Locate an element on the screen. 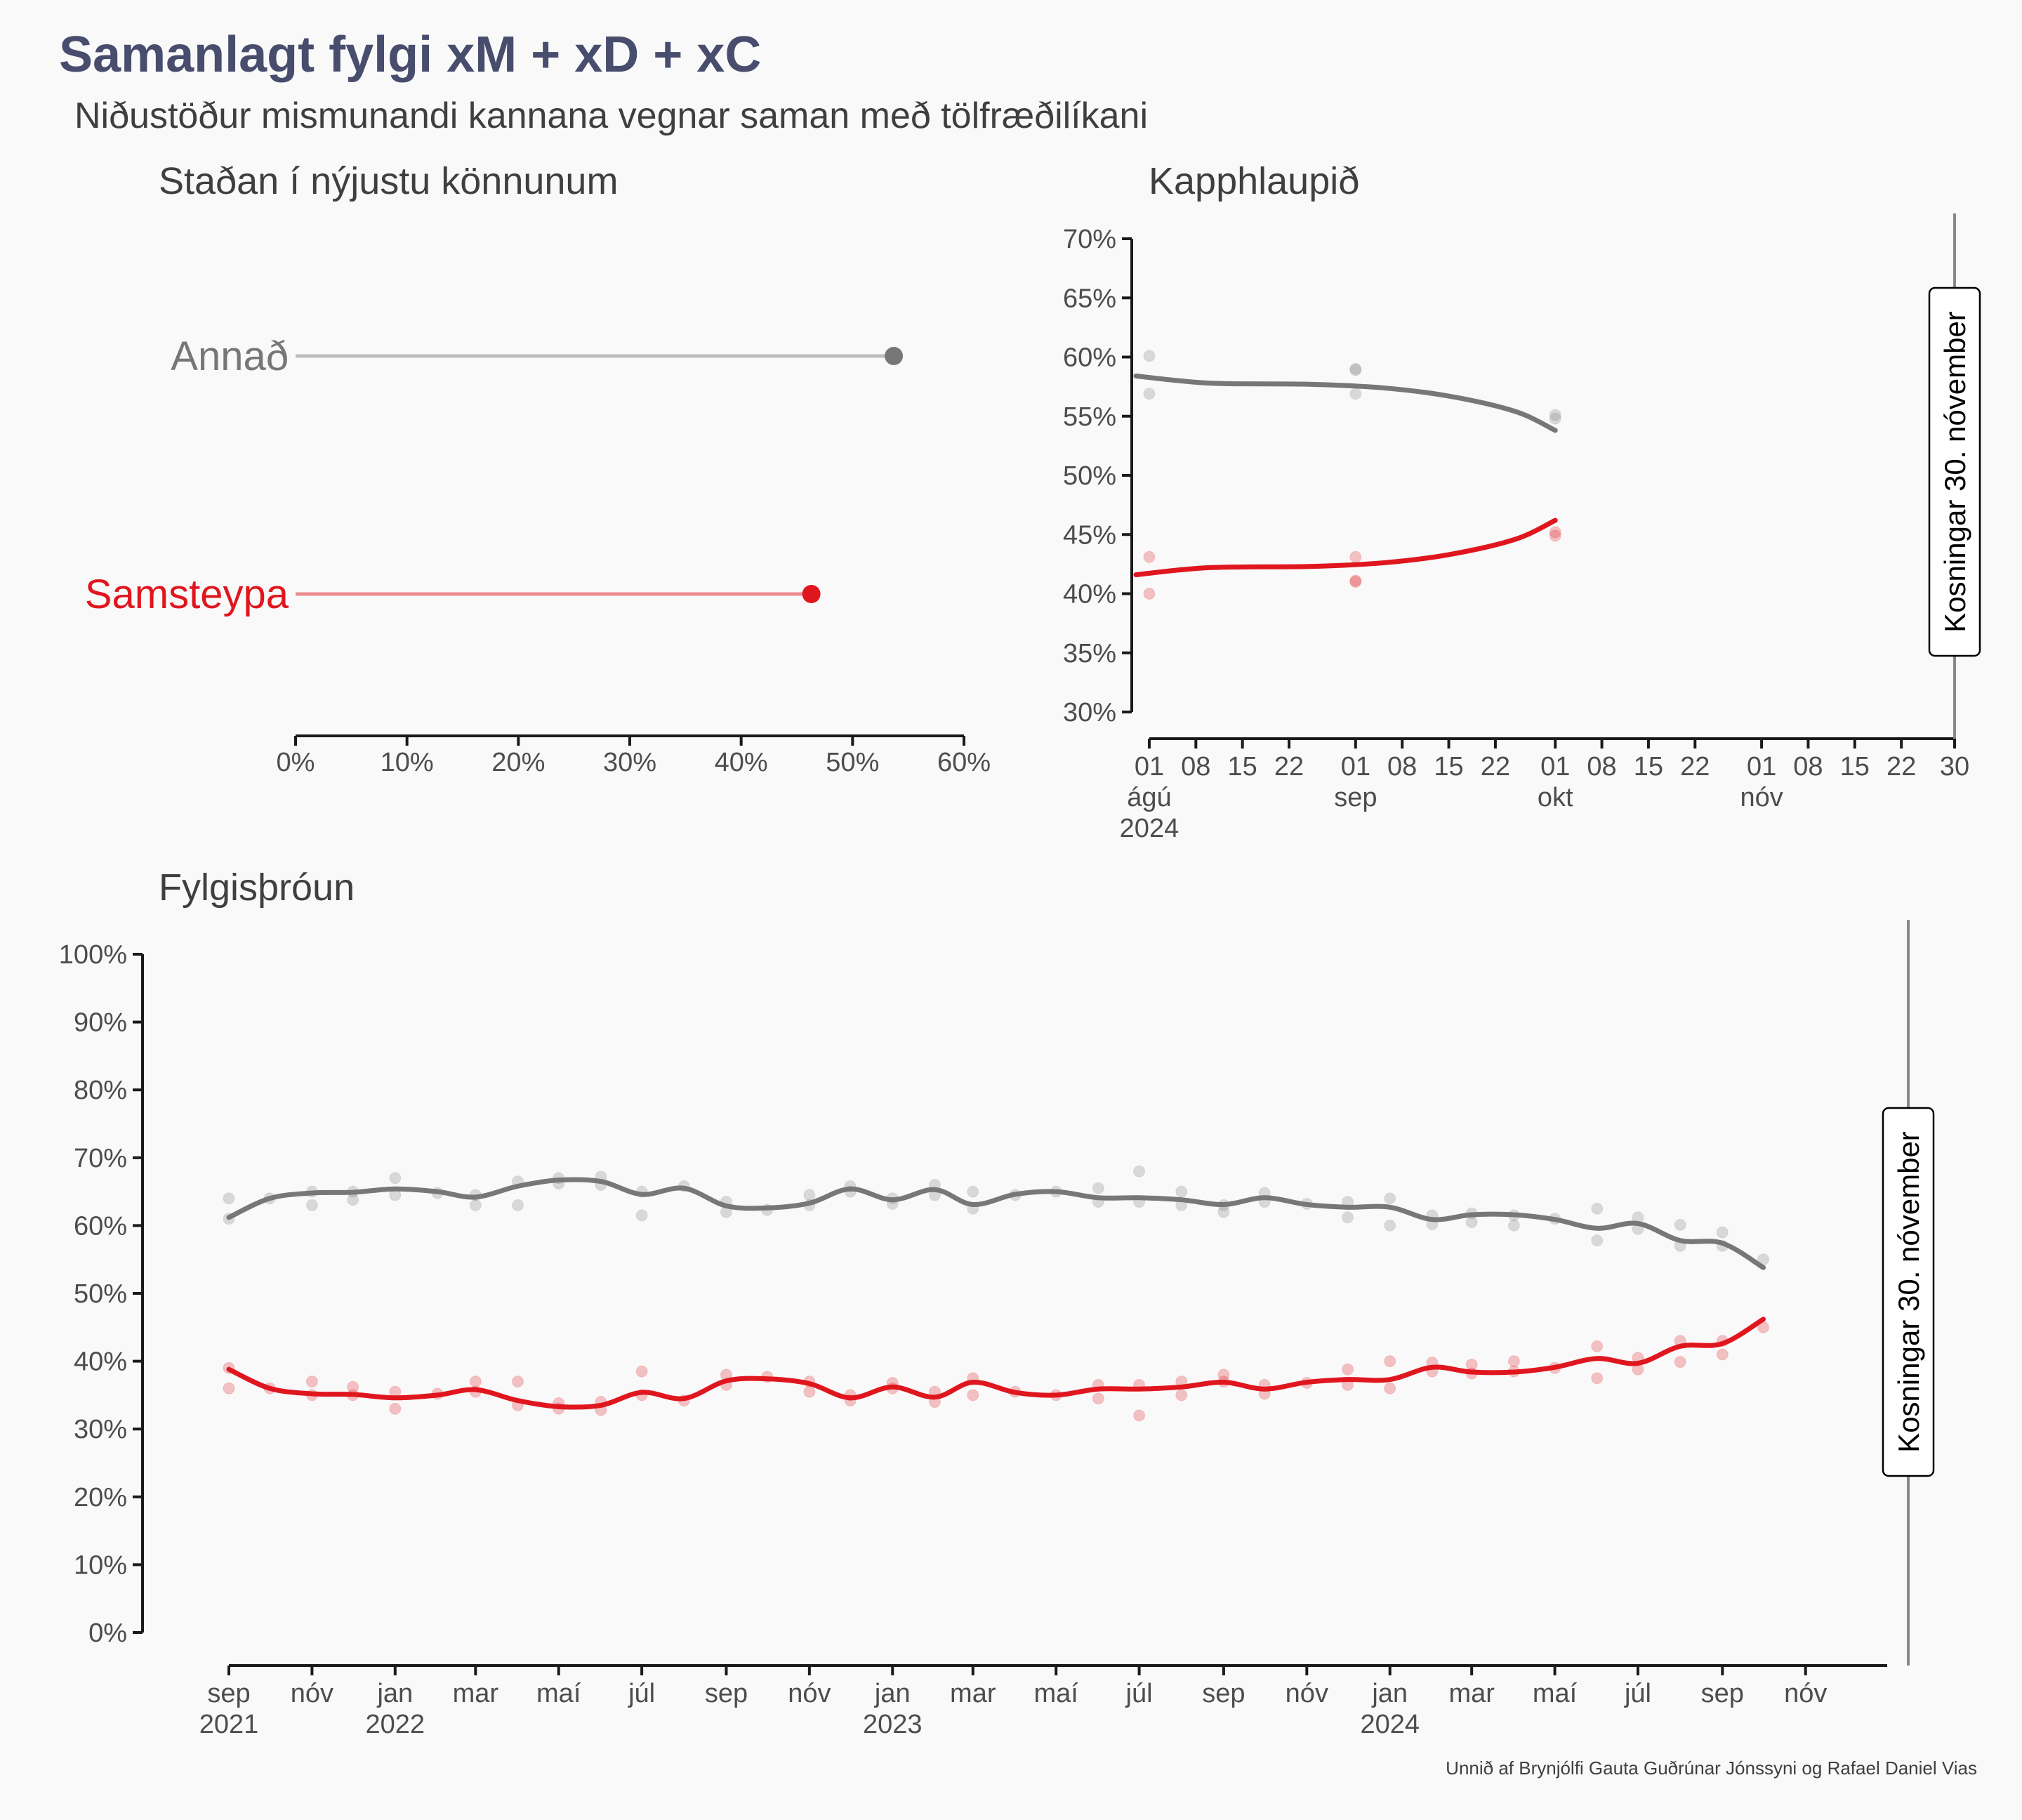 The width and height of the screenshot is (2022, 1820). x-tick-label: 30% is located at coordinates (629, 762).